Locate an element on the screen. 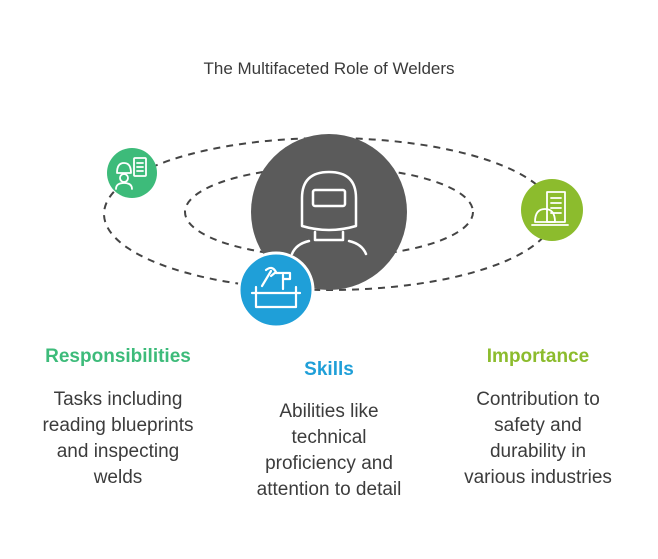  description-line: durability in is located at coordinates (538, 451).